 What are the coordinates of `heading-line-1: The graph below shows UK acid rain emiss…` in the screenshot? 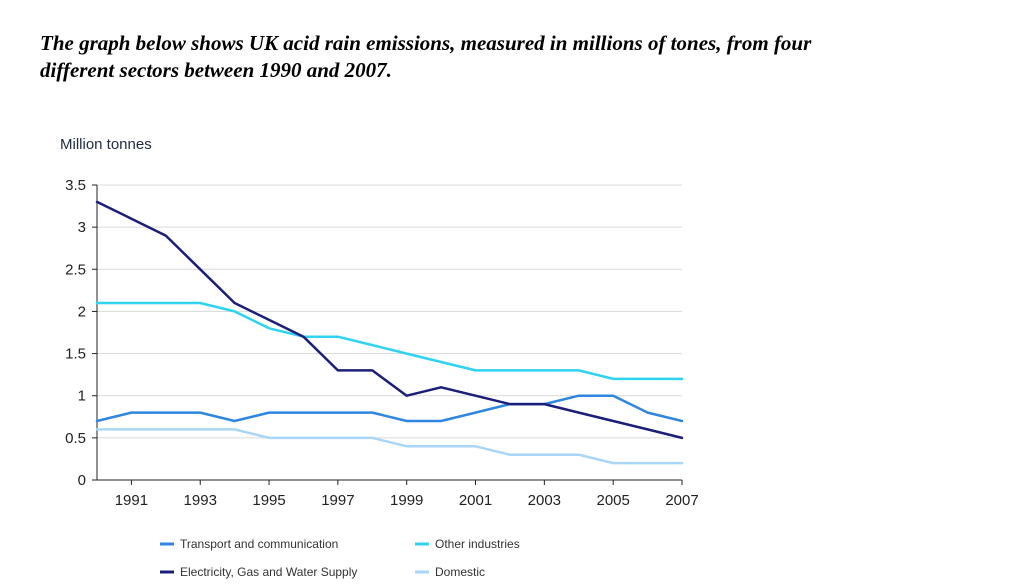 It's located at (426, 43).